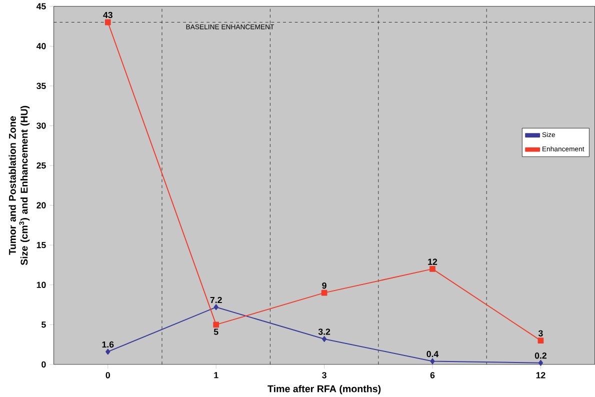 Image resolution: width=595 pixels, height=397 pixels. What do you see at coordinates (324, 331) in the screenshot?
I see `data-label: 3.2` at bounding box center [324, 331].